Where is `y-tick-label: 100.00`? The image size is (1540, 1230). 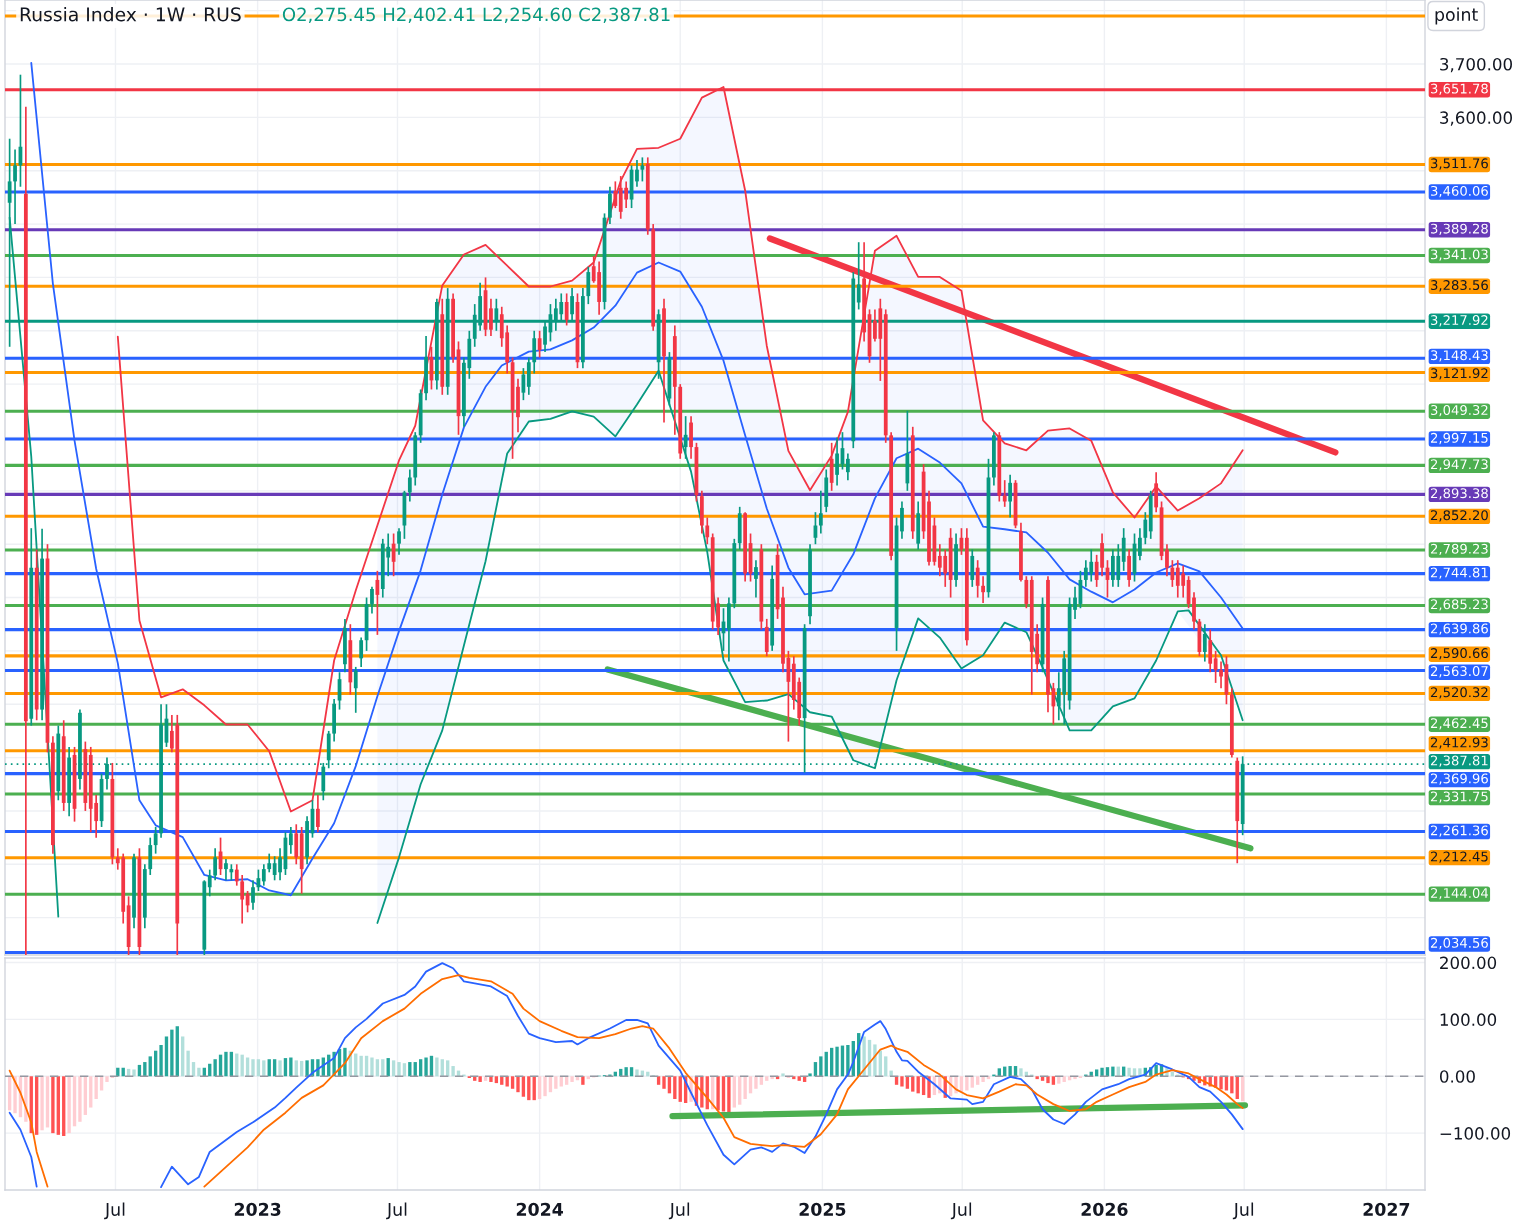 y-tick-label: 100.00 is located at coordinates (1468, 1019).